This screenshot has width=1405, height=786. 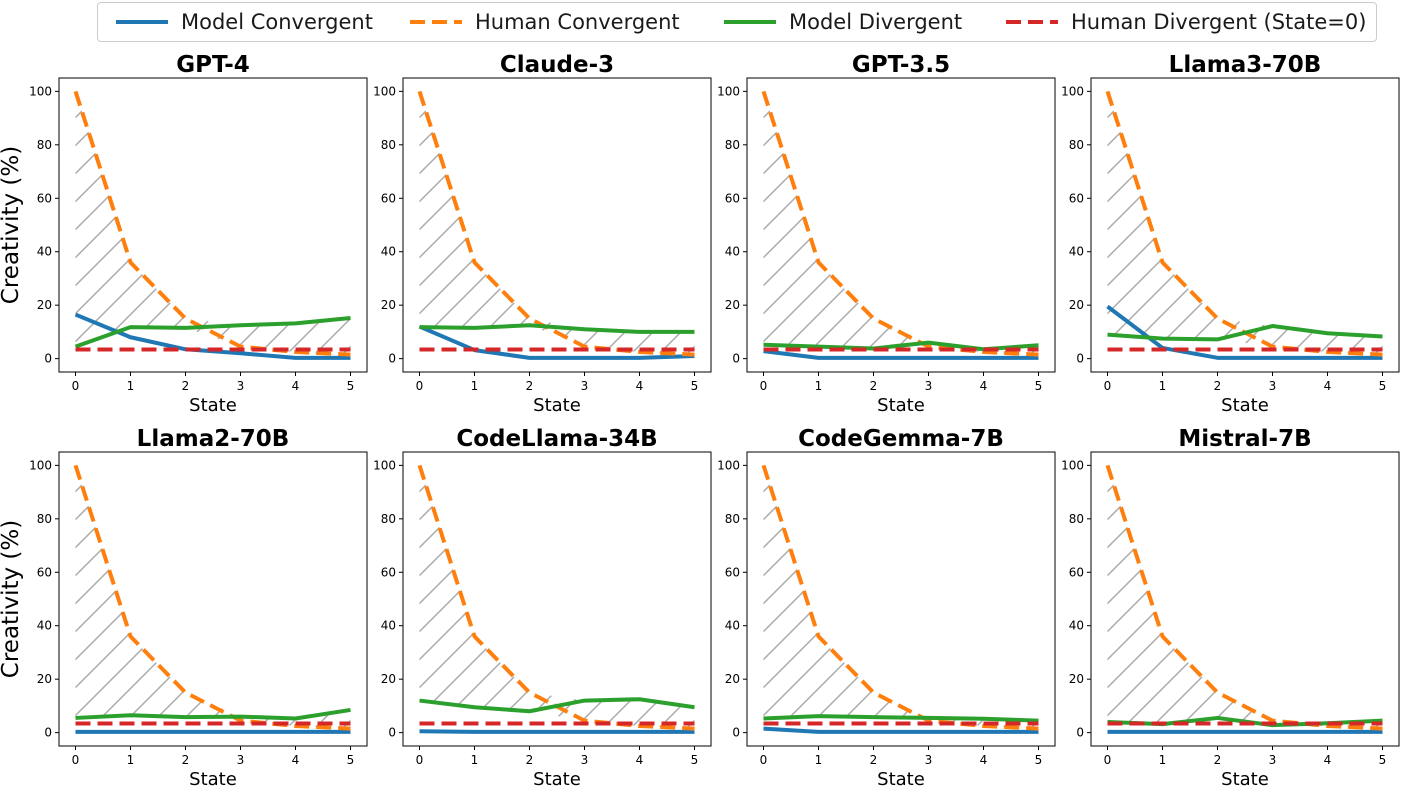 What do you see at coordinates (12, 225) in the screenshot?
I see `y-axis-label: Creativity (%)` at bounding box center [12, 225].